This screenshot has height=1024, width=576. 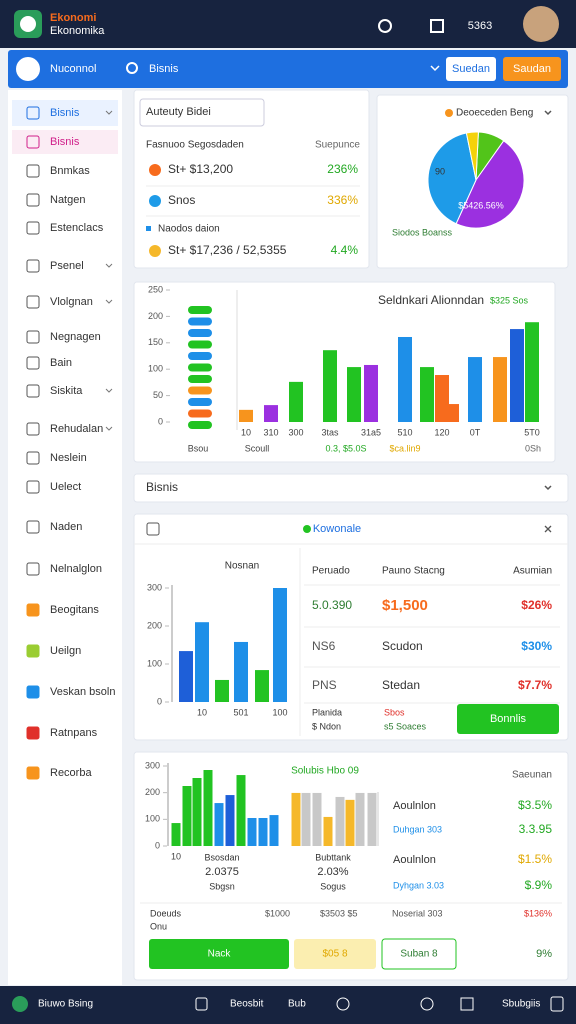 I want to click on nav-item: Nelnalglon, so click(x=76, y=569).